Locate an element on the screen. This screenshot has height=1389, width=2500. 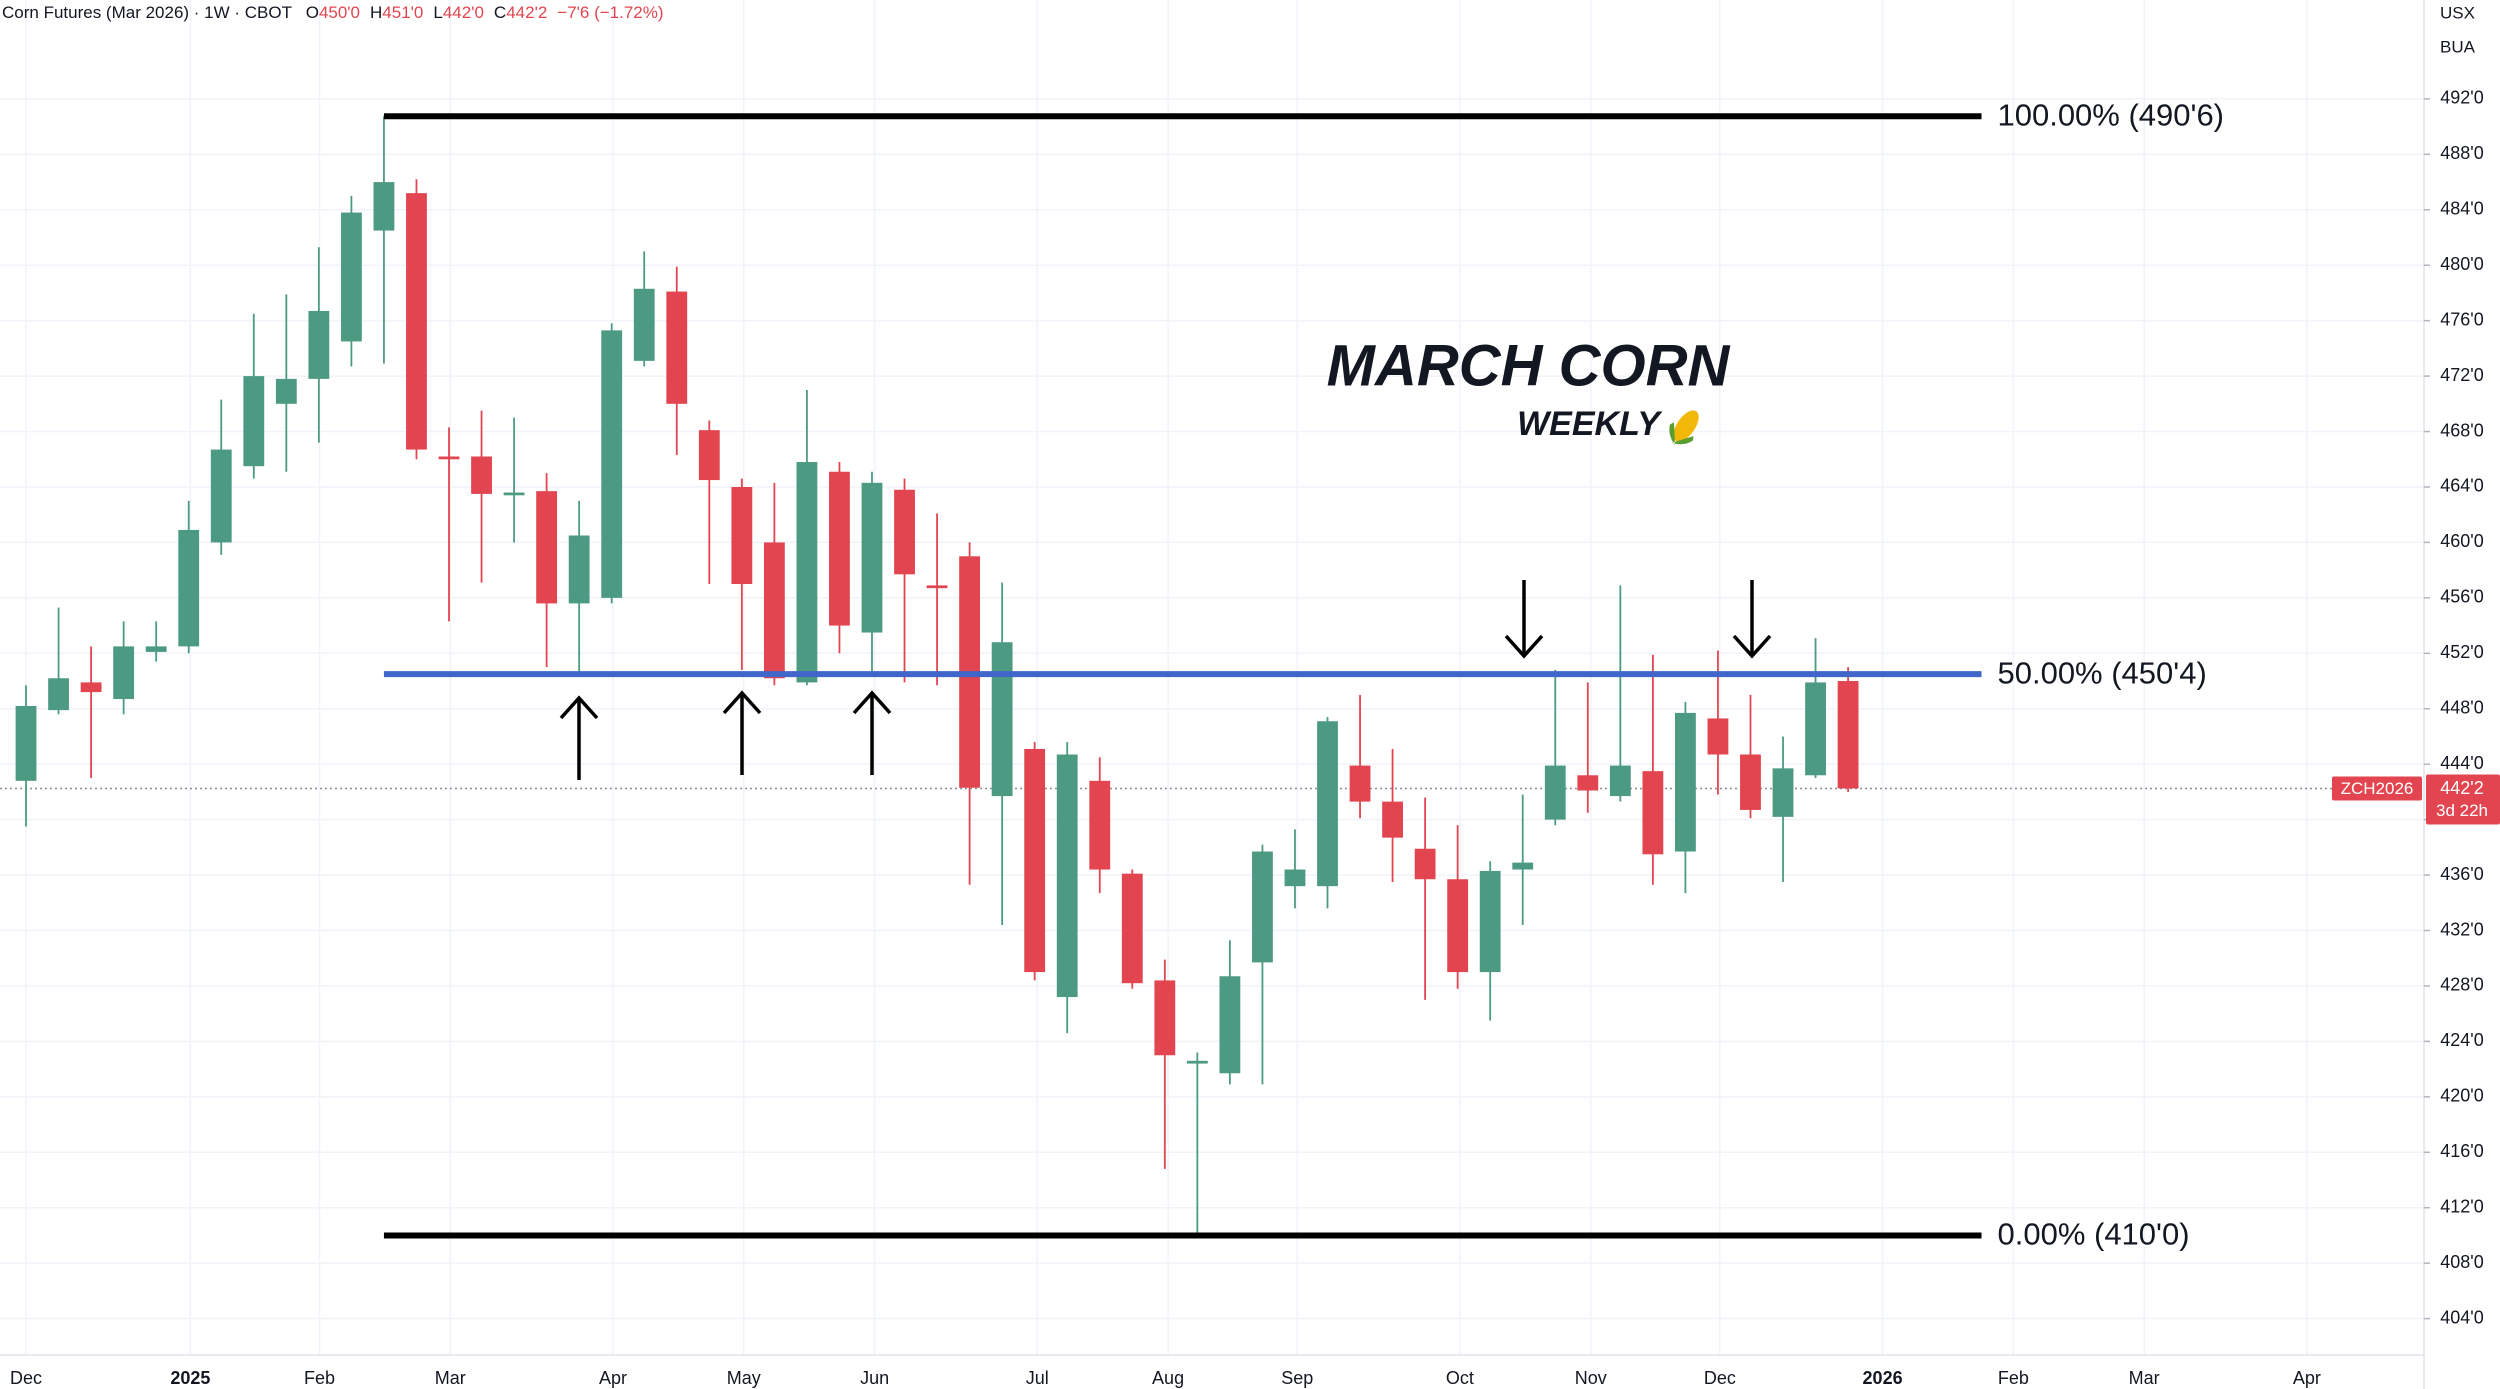
open-key: O is located at coordinates (312, 12).